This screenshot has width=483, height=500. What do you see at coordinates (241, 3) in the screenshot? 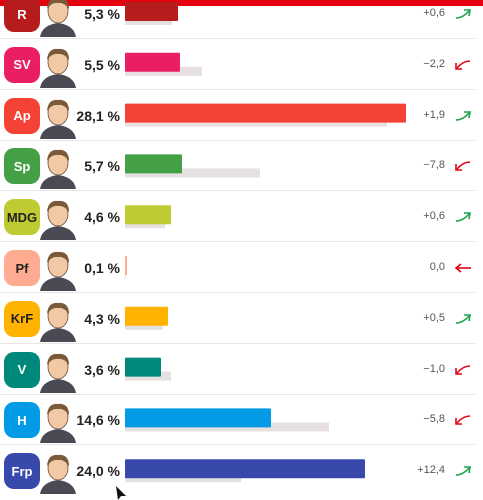
I see `top-accent-bar` at bounding box center [241, 3].